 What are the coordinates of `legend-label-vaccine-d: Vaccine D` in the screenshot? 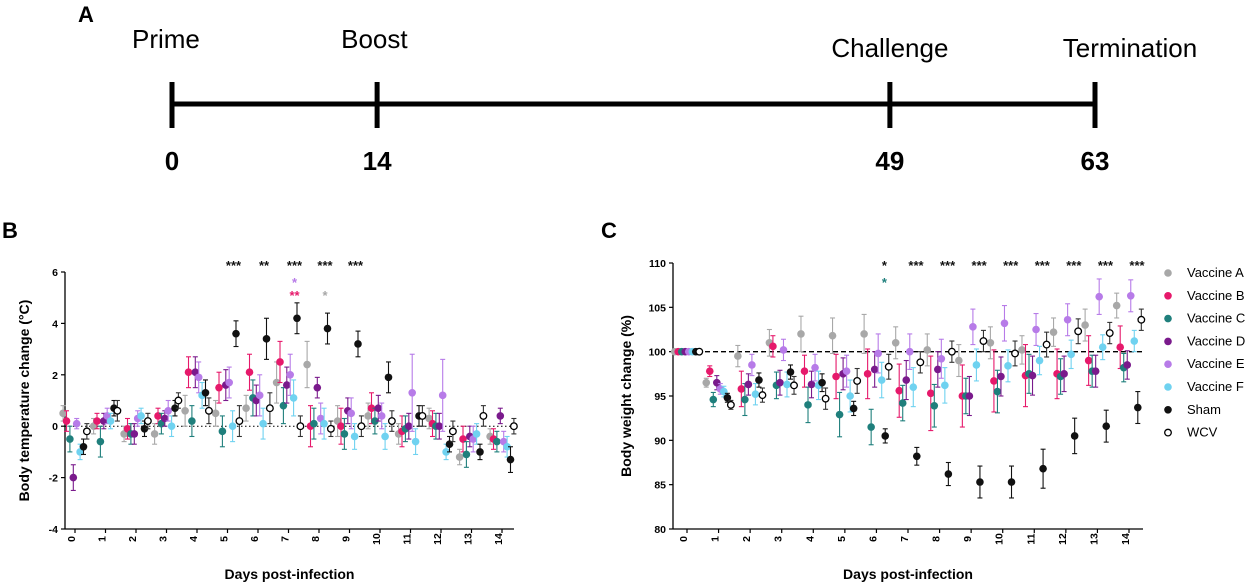 It's located at (1216, 340).